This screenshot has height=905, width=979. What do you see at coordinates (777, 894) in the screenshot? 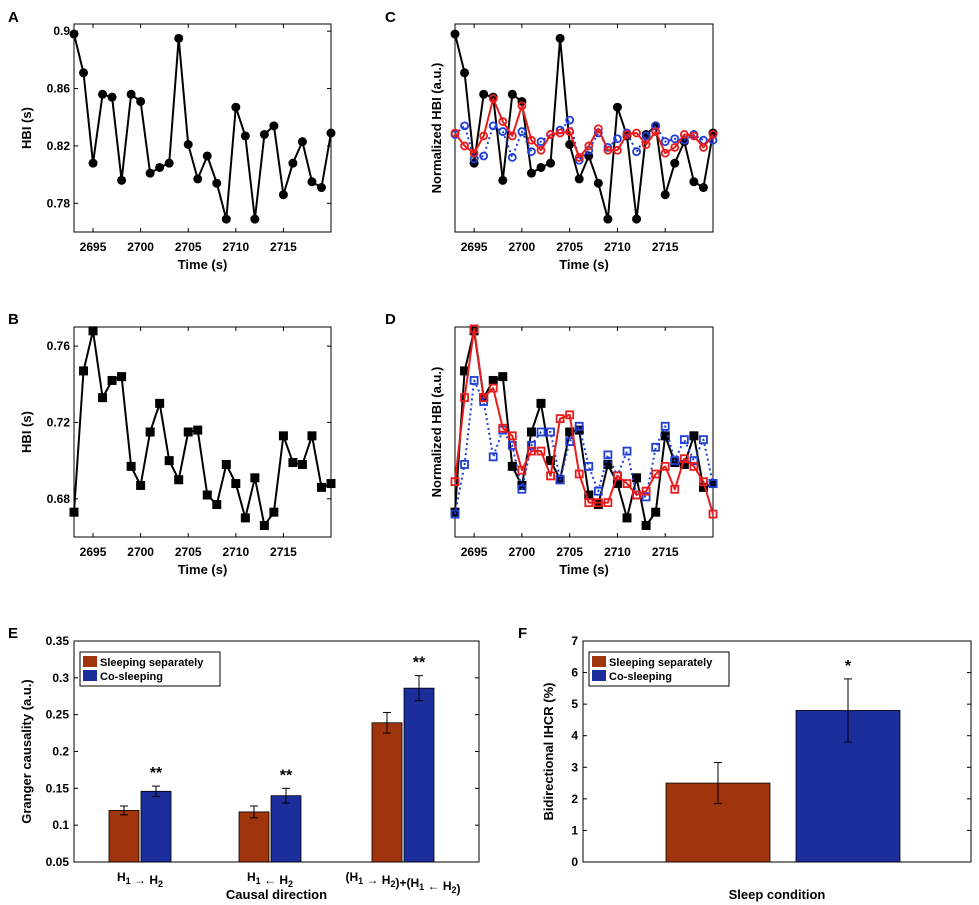
I see `panel-f-xlabel: Sleep condition` at bounding box center [777, 894].